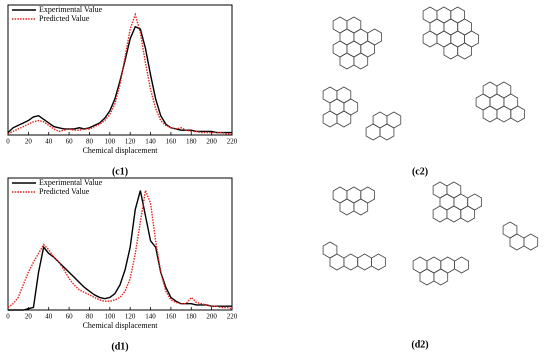 This screenshot has width=550, height=354. Describe the element at coordinates (119, 346) in the screenshot. I see `panel-label: (d1)` at that location.